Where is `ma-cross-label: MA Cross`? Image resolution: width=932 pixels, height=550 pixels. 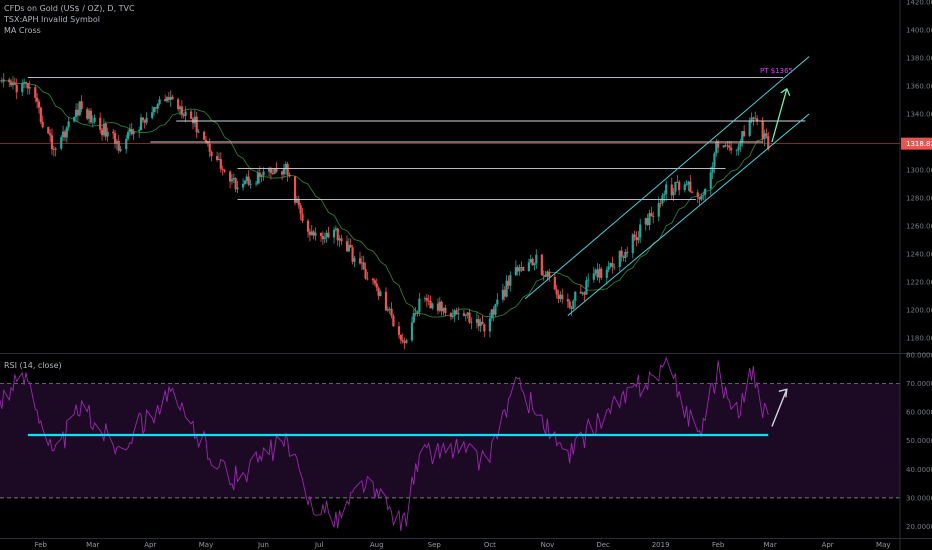
ma-cross-label: MA Cross is located at coordinates (22, 30).